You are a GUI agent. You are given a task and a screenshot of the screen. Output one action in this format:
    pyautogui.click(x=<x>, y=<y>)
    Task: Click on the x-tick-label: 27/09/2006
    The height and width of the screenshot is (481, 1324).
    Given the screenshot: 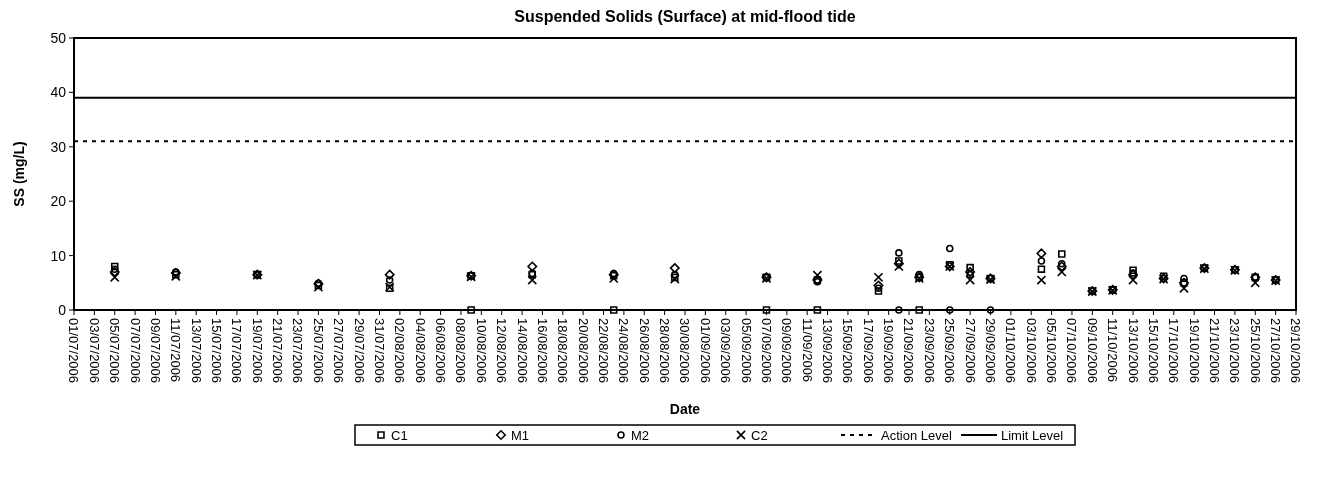 What is the action you would take?
    pyautogui.click(x=970, y=351)
    